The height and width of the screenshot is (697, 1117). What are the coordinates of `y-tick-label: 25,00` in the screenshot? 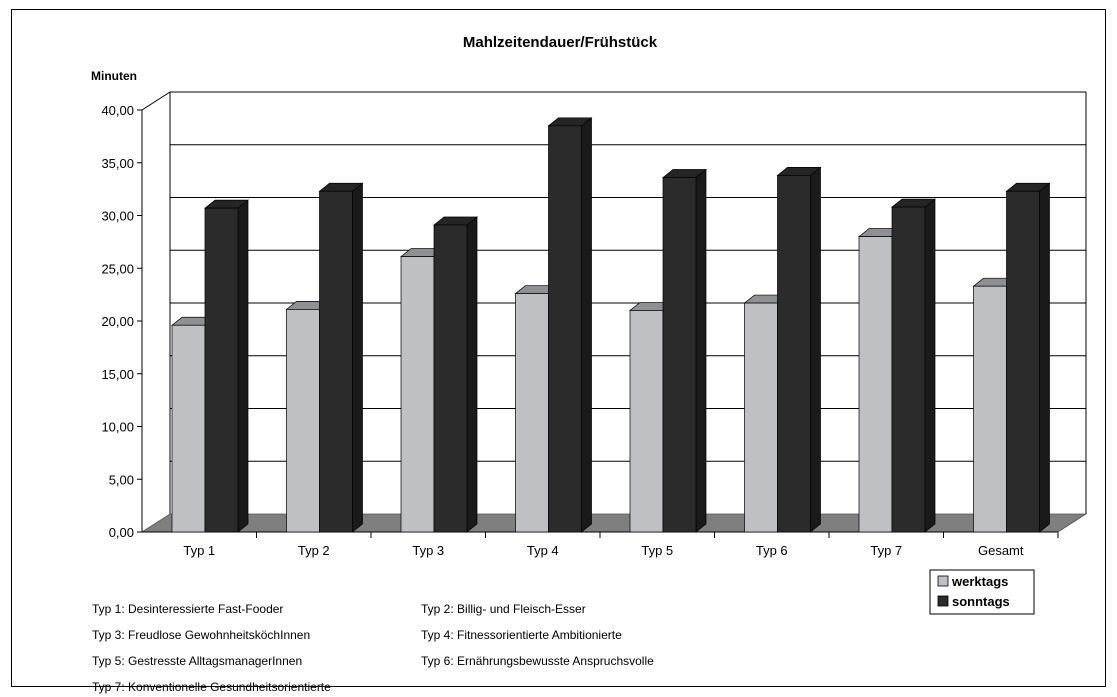 It's located at (117, 268).